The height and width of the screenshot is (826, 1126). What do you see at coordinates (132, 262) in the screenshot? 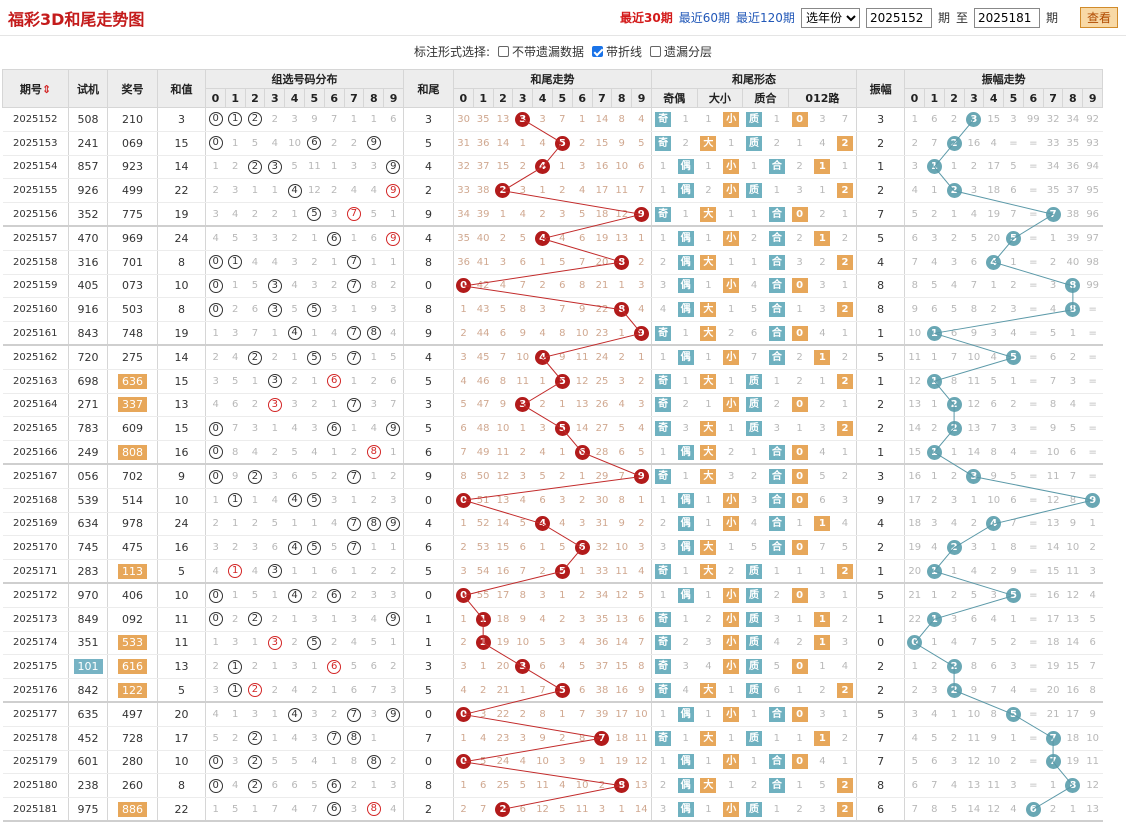
I see `prize-cell: 701` at bounding box center [132, 262].